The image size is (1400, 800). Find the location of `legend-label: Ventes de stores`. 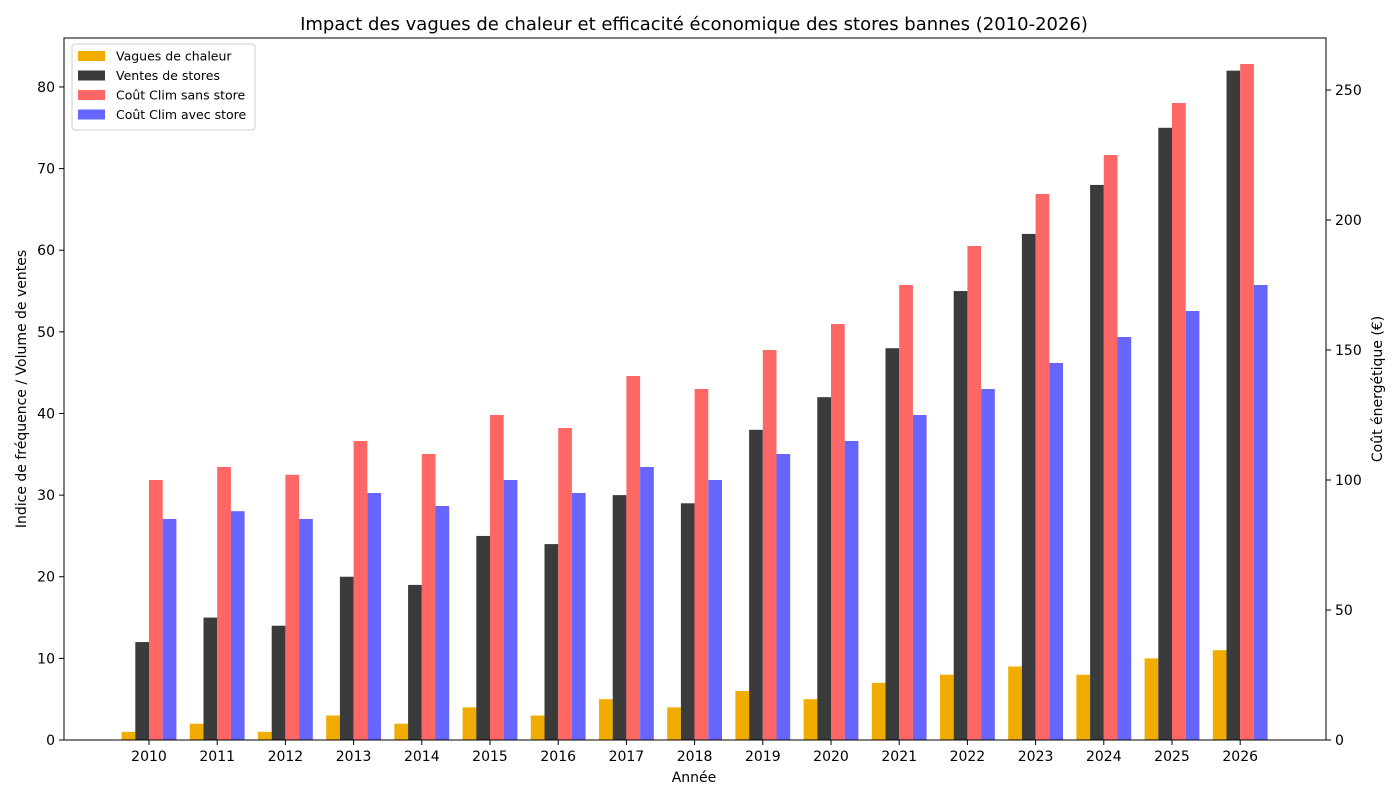

legend-label: Ventes de stores is located at coordinates (168, 75).